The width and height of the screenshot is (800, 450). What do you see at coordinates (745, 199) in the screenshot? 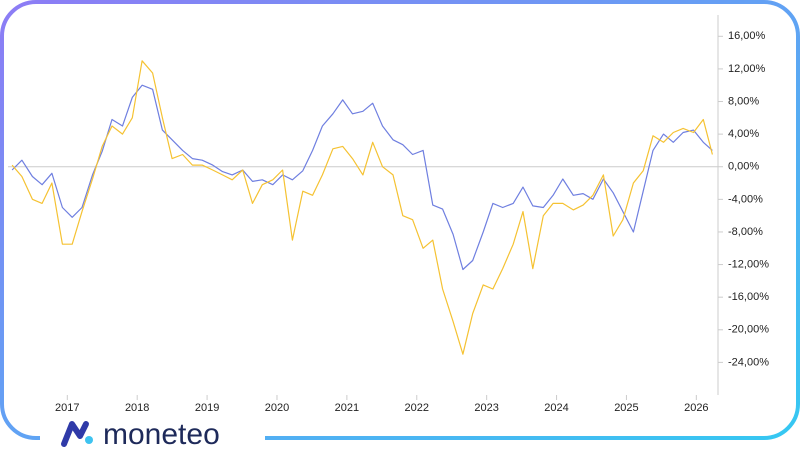
I see `y-tick-label: -4,00%` at bounding box center [745, 199].